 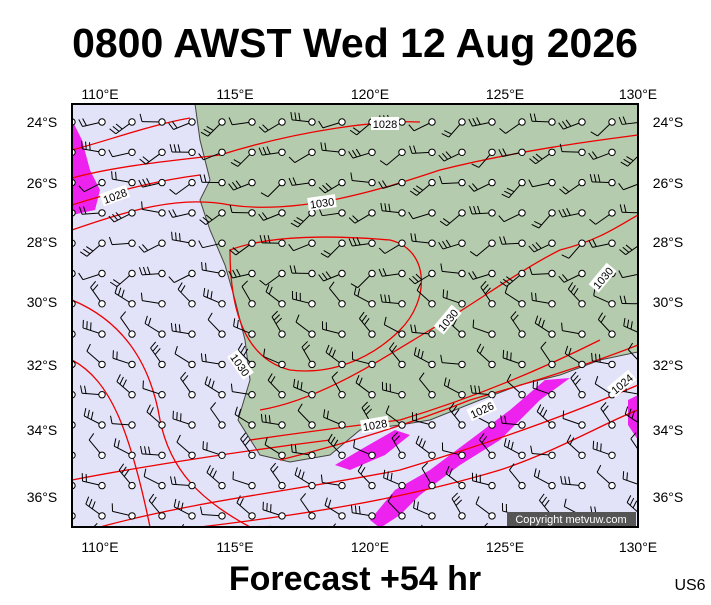 What do you see at coordinates (689, 585) in the screenshot?
I see `code-label: US6` at bounding box center [689, 585].